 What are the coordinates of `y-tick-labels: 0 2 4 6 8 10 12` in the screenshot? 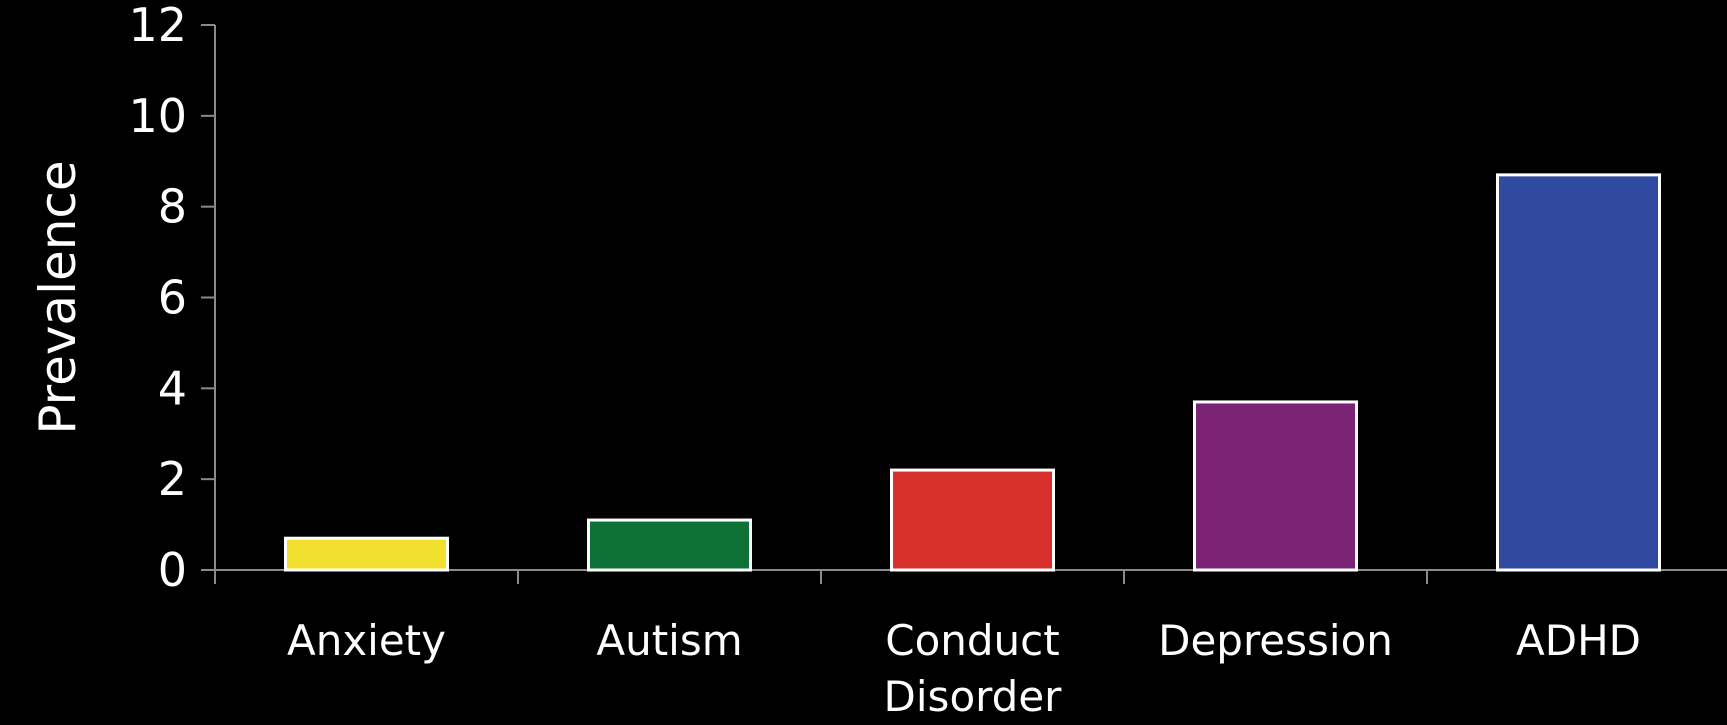 It's located at (157, 298).